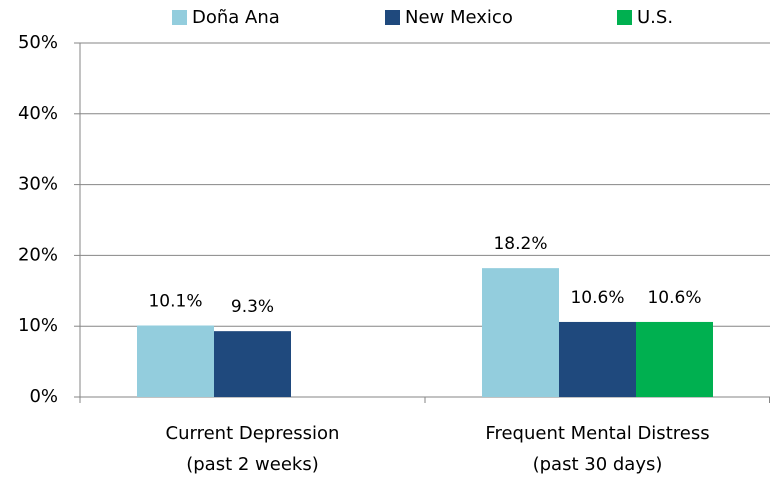 The width and height of the screenshot is (770, 478). I want to click on legend-label: Doña Ana, so click(236, 17).